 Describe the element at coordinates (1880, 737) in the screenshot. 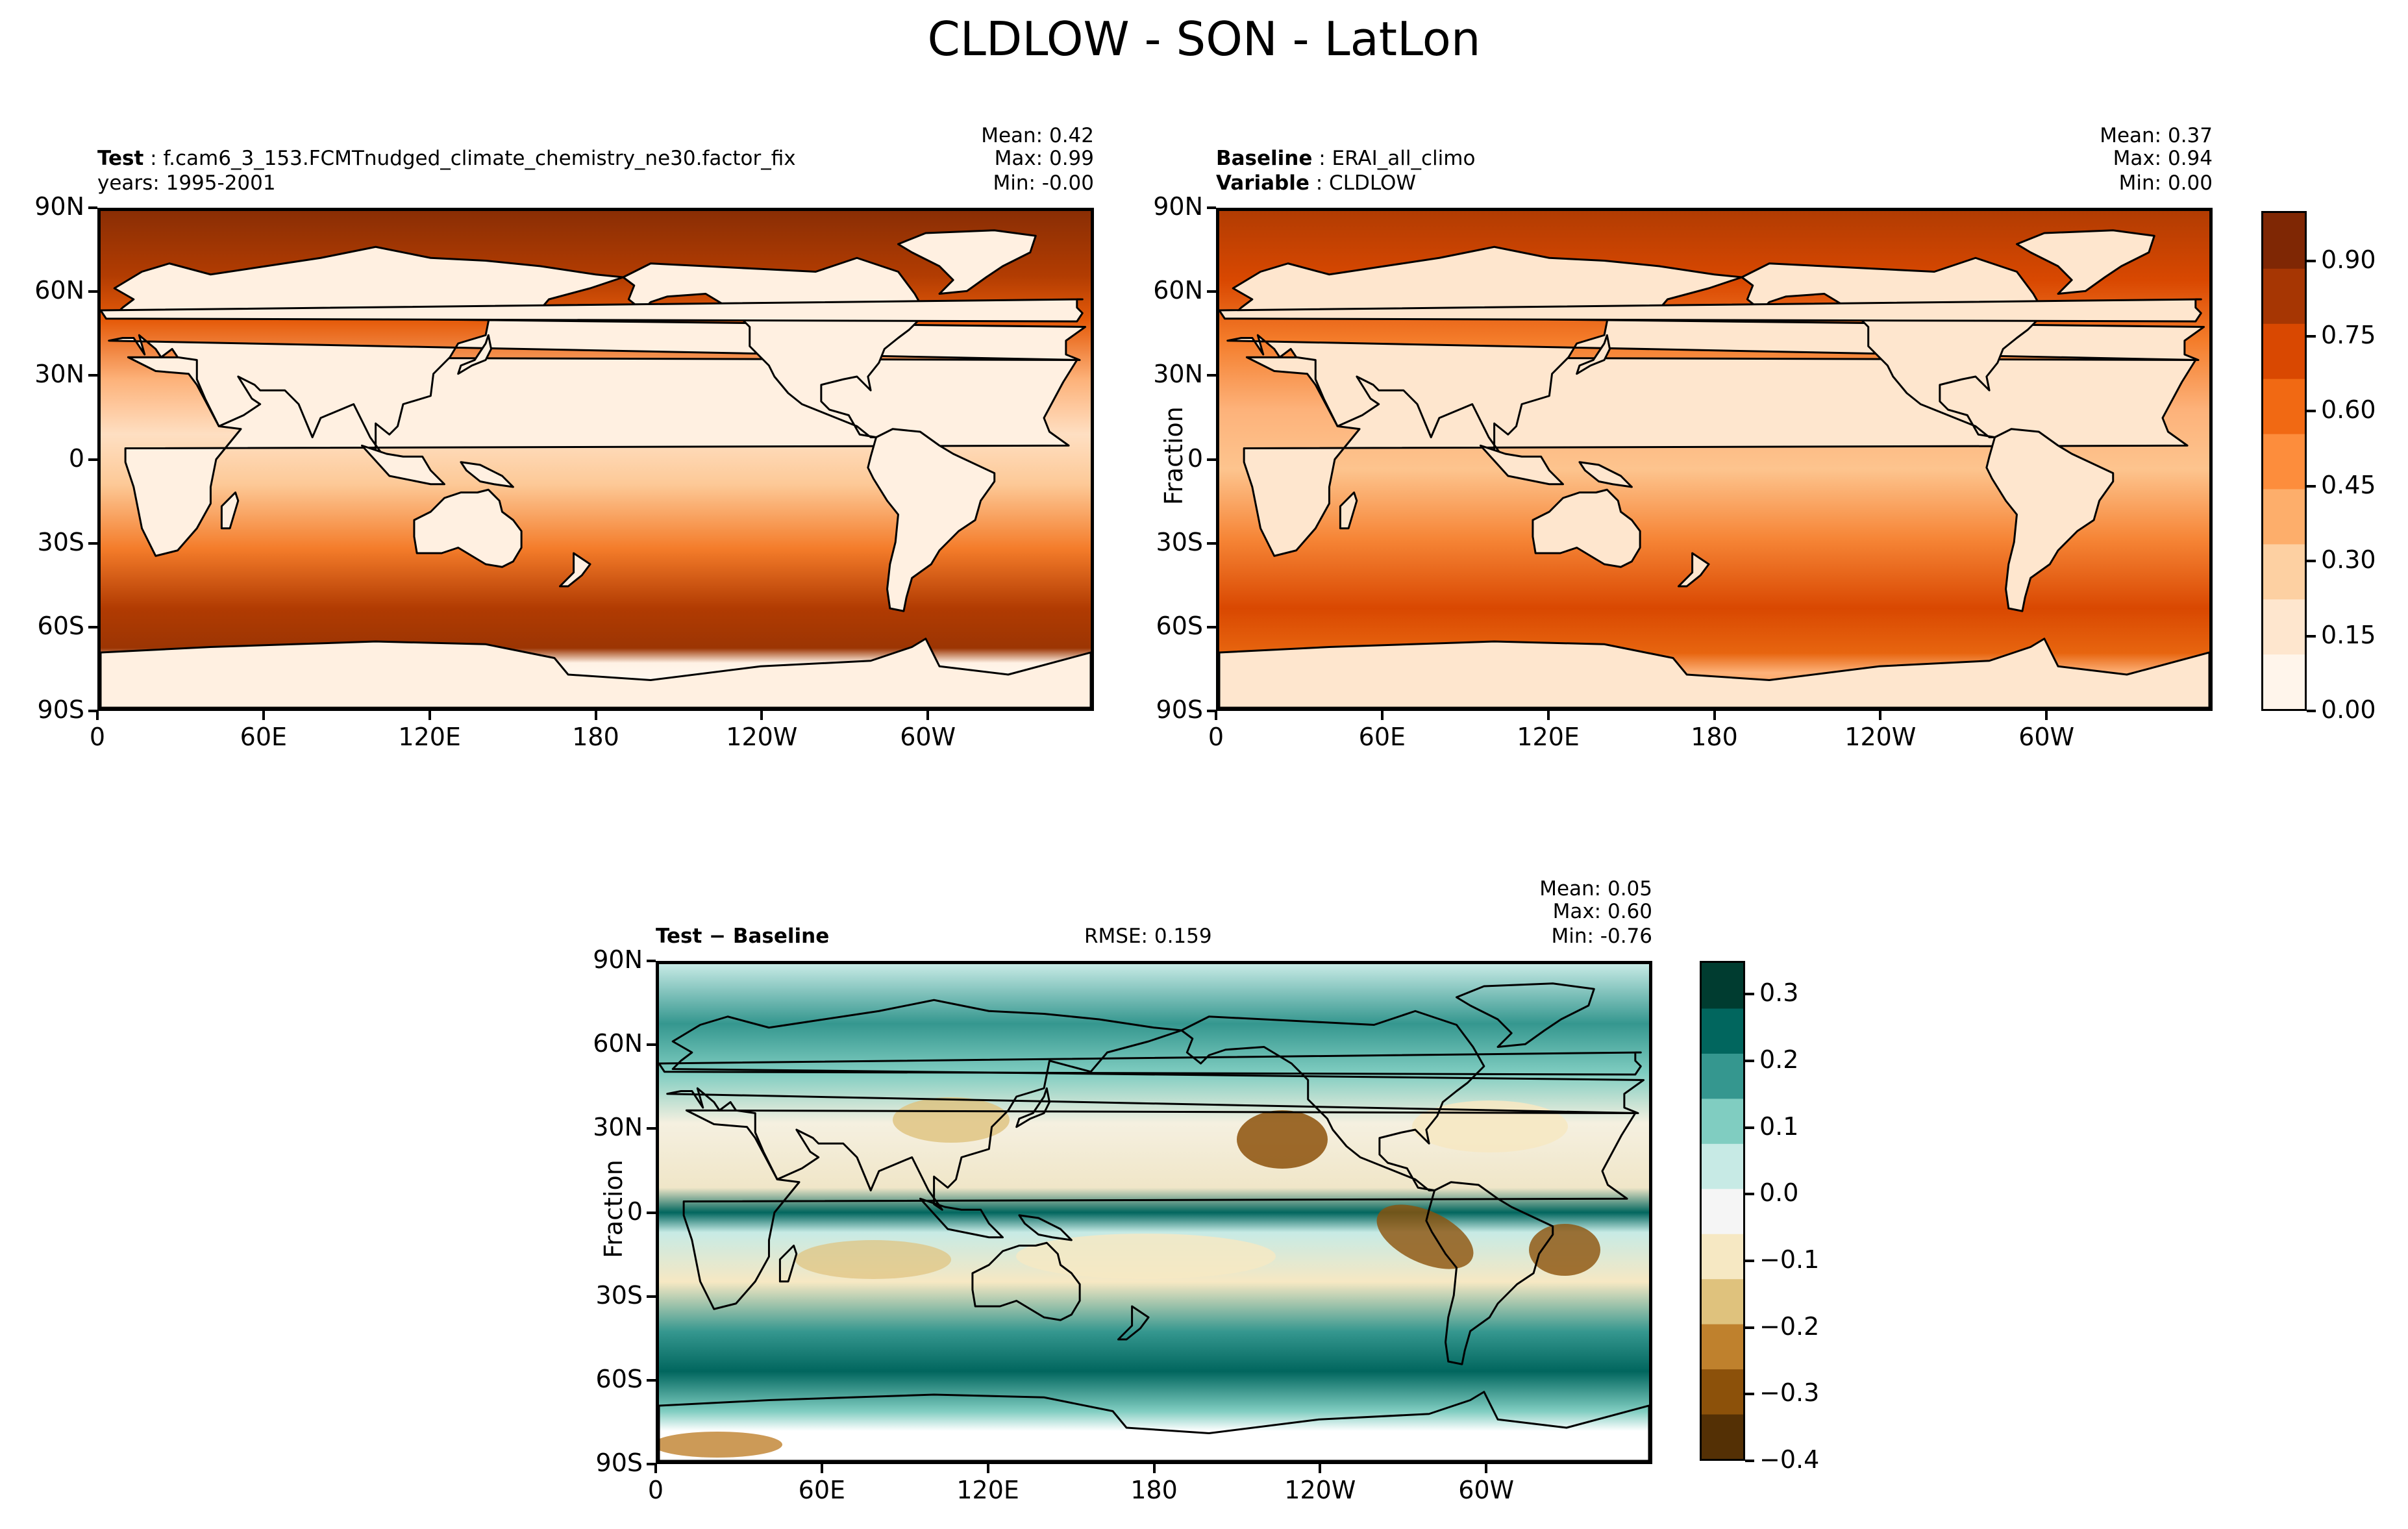

I see `baseline-xtick-label: 120W` at that location.